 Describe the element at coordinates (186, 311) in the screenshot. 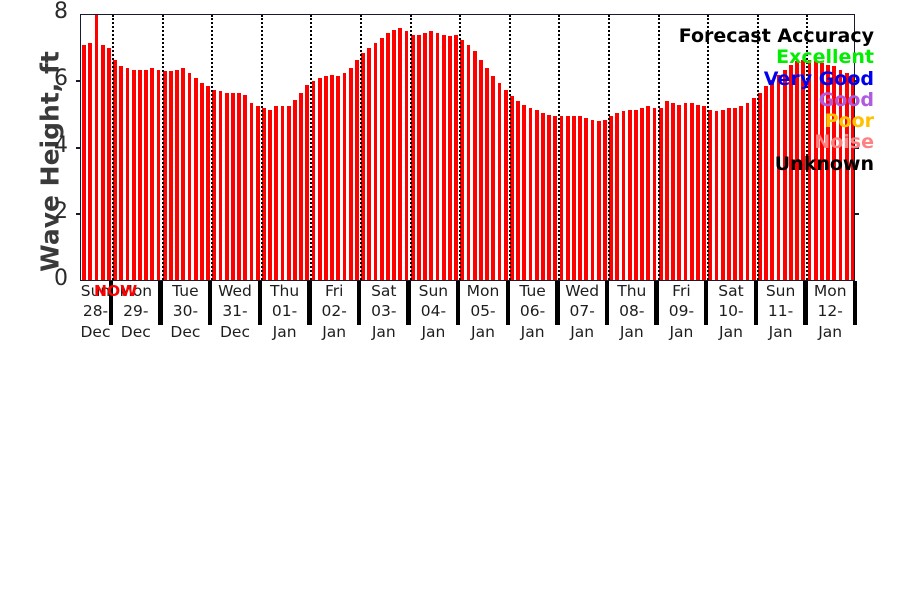

I see `x-axis-day-label: Tue 30-Dec` at that location.